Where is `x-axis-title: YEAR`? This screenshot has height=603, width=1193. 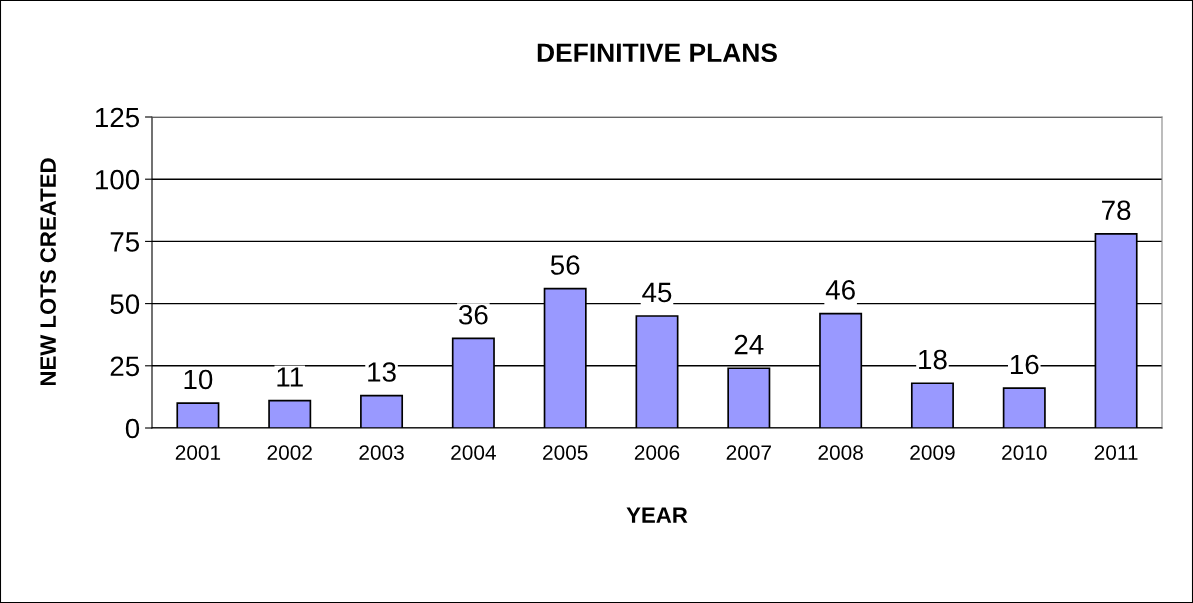 x-axis-title: YEAR is located at coordinates (657, 515).